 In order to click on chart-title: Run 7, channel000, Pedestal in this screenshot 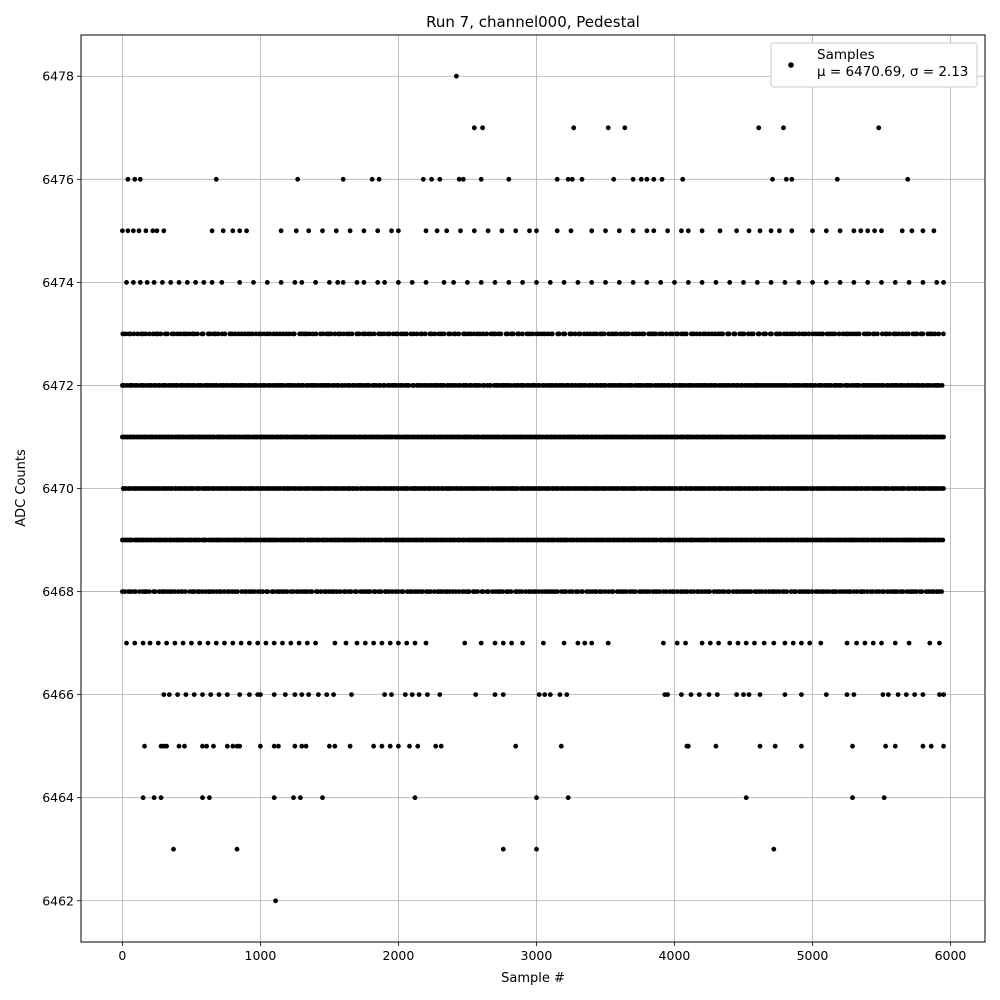, I will do `click(533, 22)`.